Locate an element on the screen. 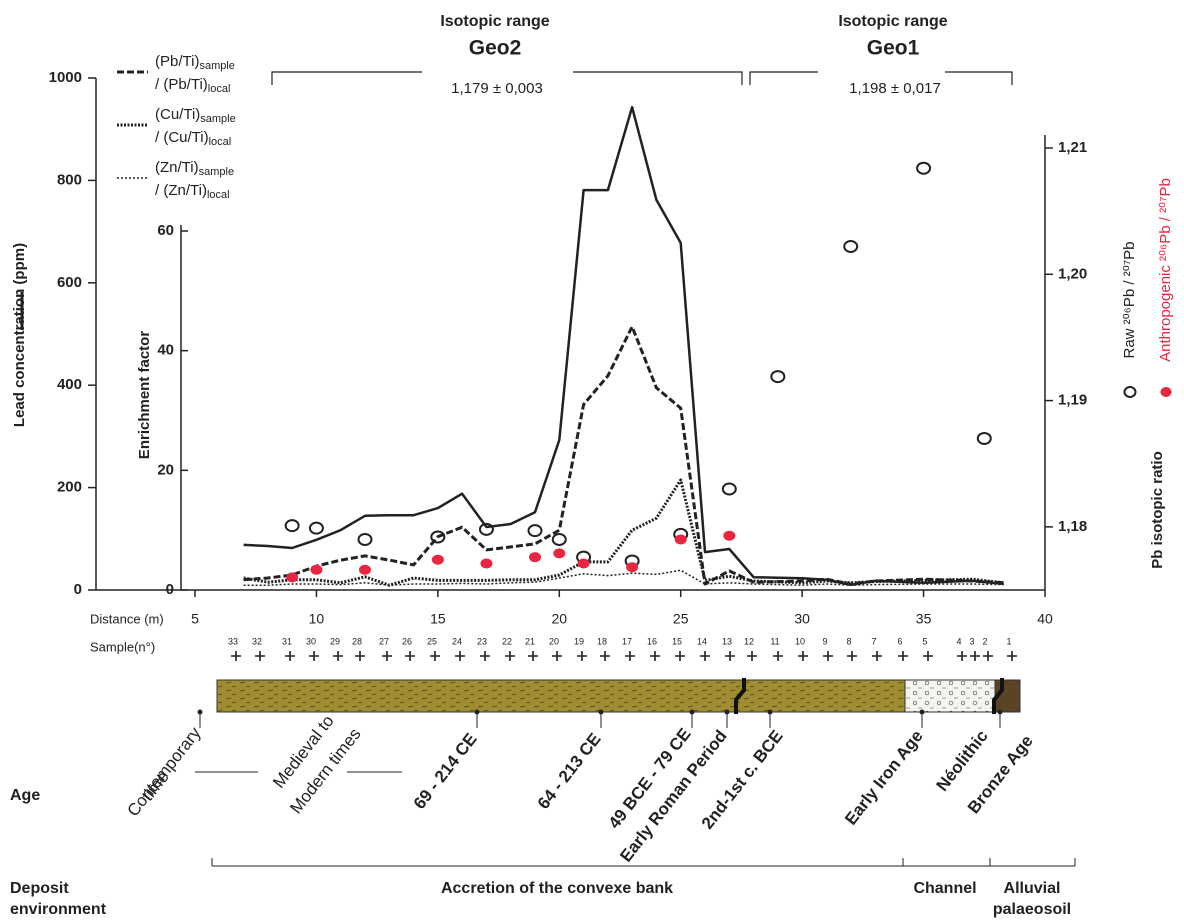  sample-number: 6 is located at coordinates (899, 641).